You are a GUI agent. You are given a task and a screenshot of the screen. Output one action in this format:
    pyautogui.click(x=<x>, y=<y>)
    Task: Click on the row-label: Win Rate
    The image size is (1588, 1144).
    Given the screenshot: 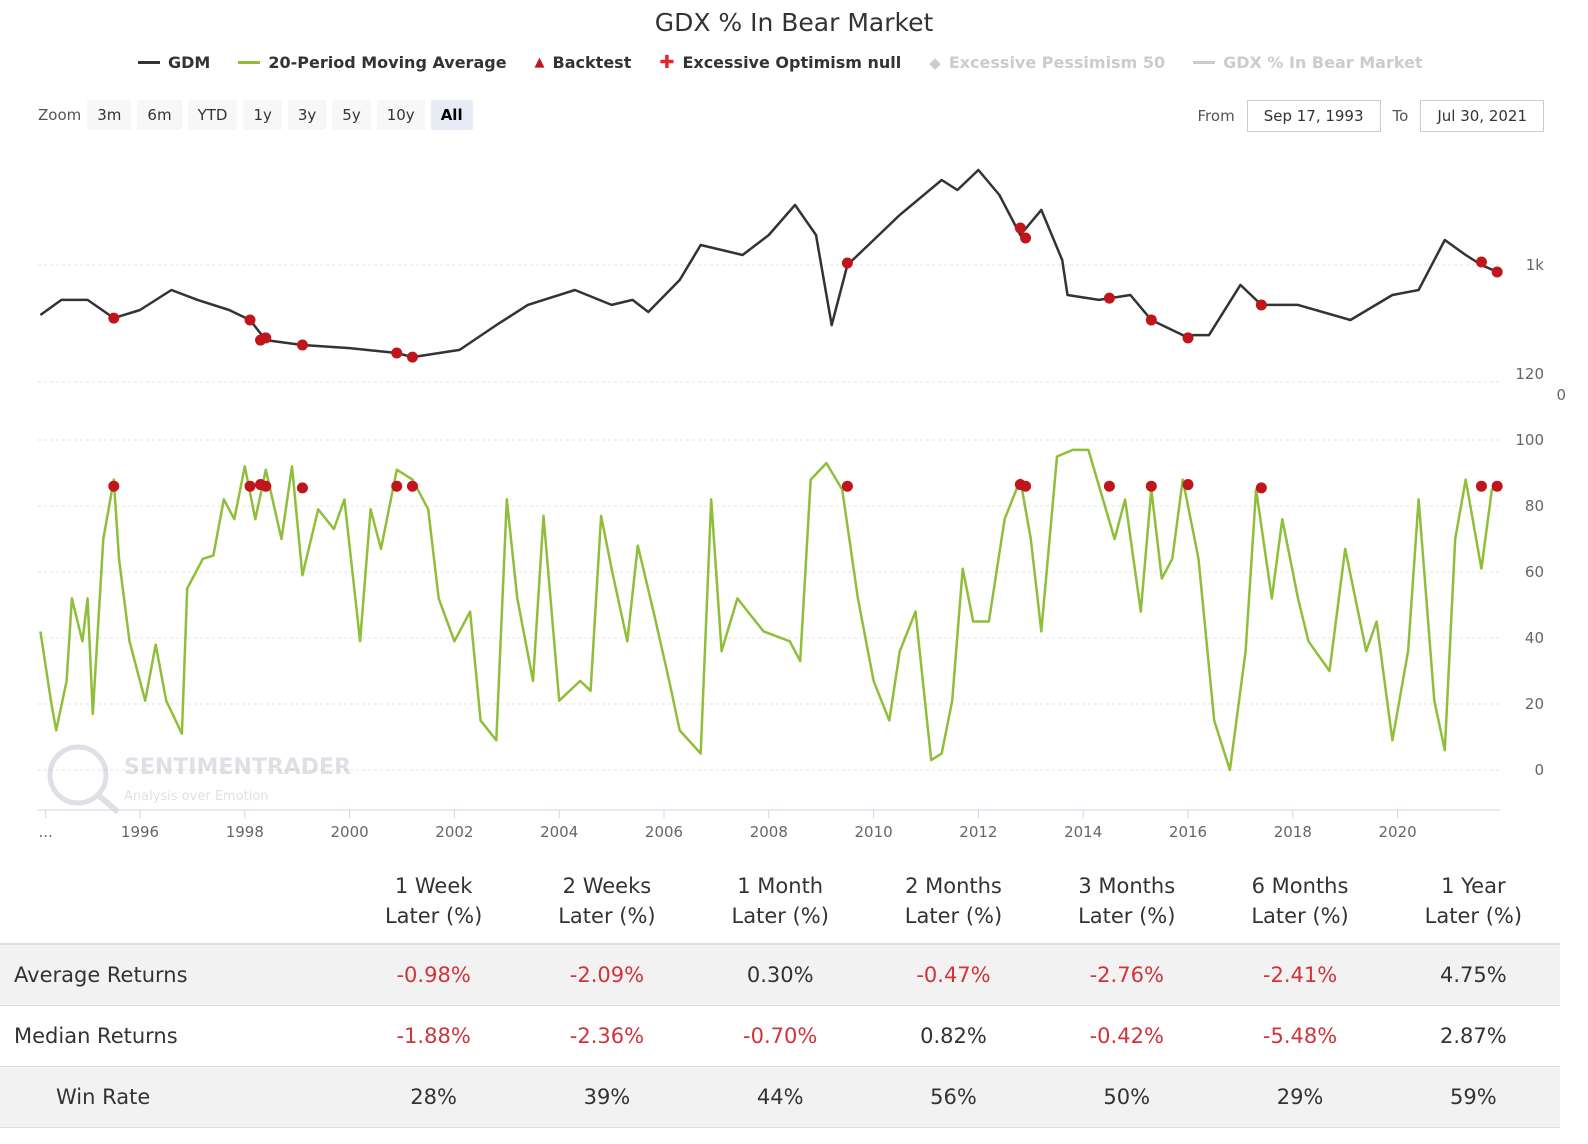 What is the action you would take?
    pyautogui.click(x=173, y=1097)
    